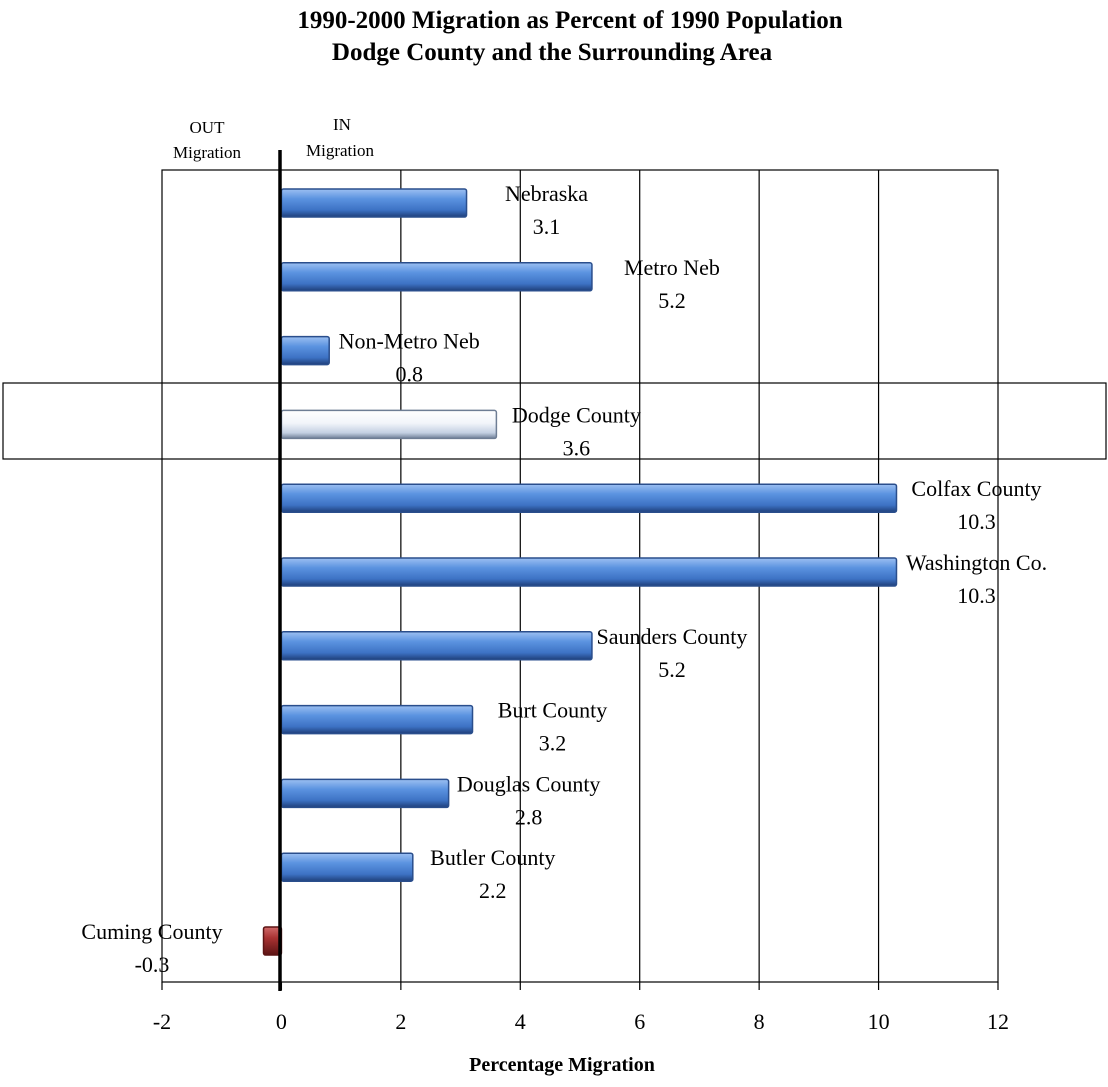 This screenshot has width=1108, height=1087. I want to click on bar-nebraska, so click(374, 203).